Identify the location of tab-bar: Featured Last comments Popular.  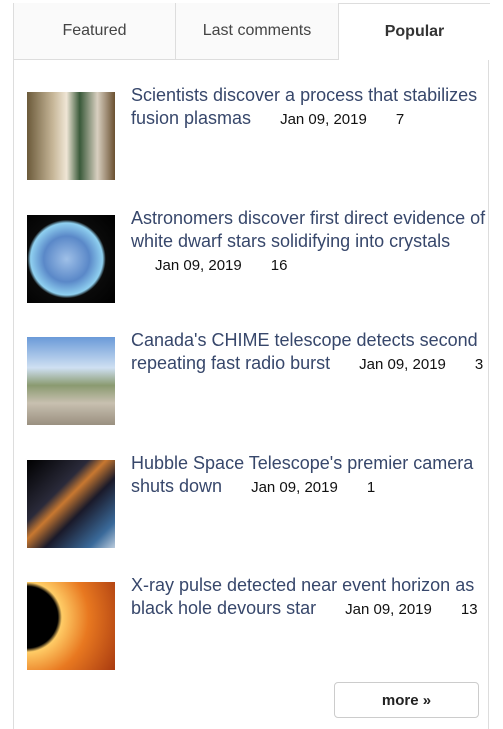
(252, 31).